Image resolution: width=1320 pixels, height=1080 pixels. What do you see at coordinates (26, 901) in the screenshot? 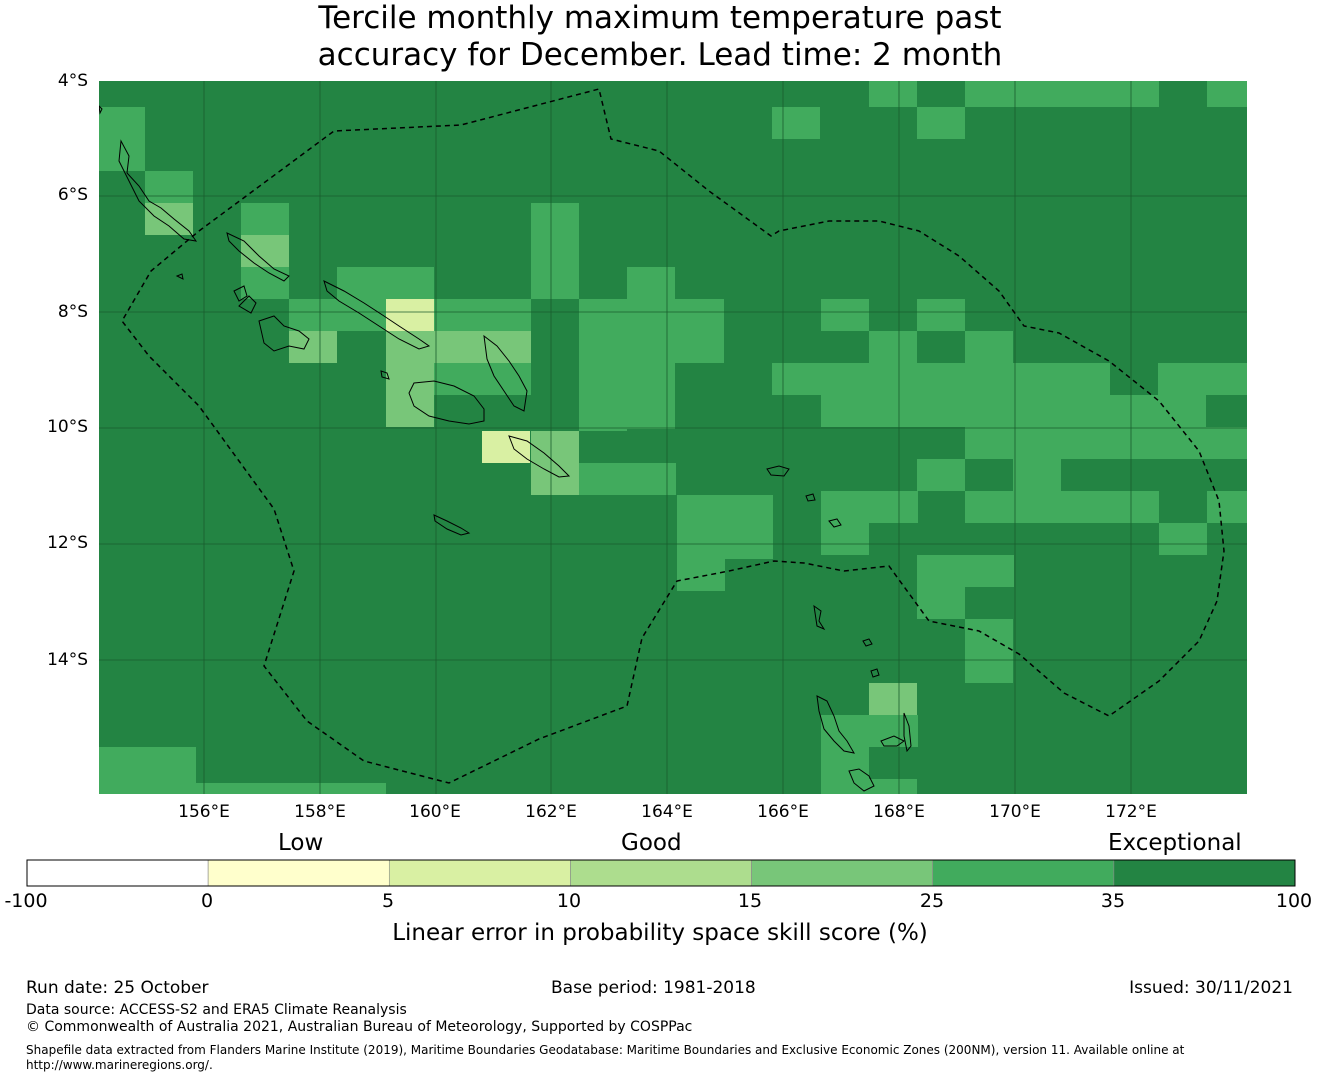
I see `colorbar-tick-neg100: -100` at bounding box center [26, 901].